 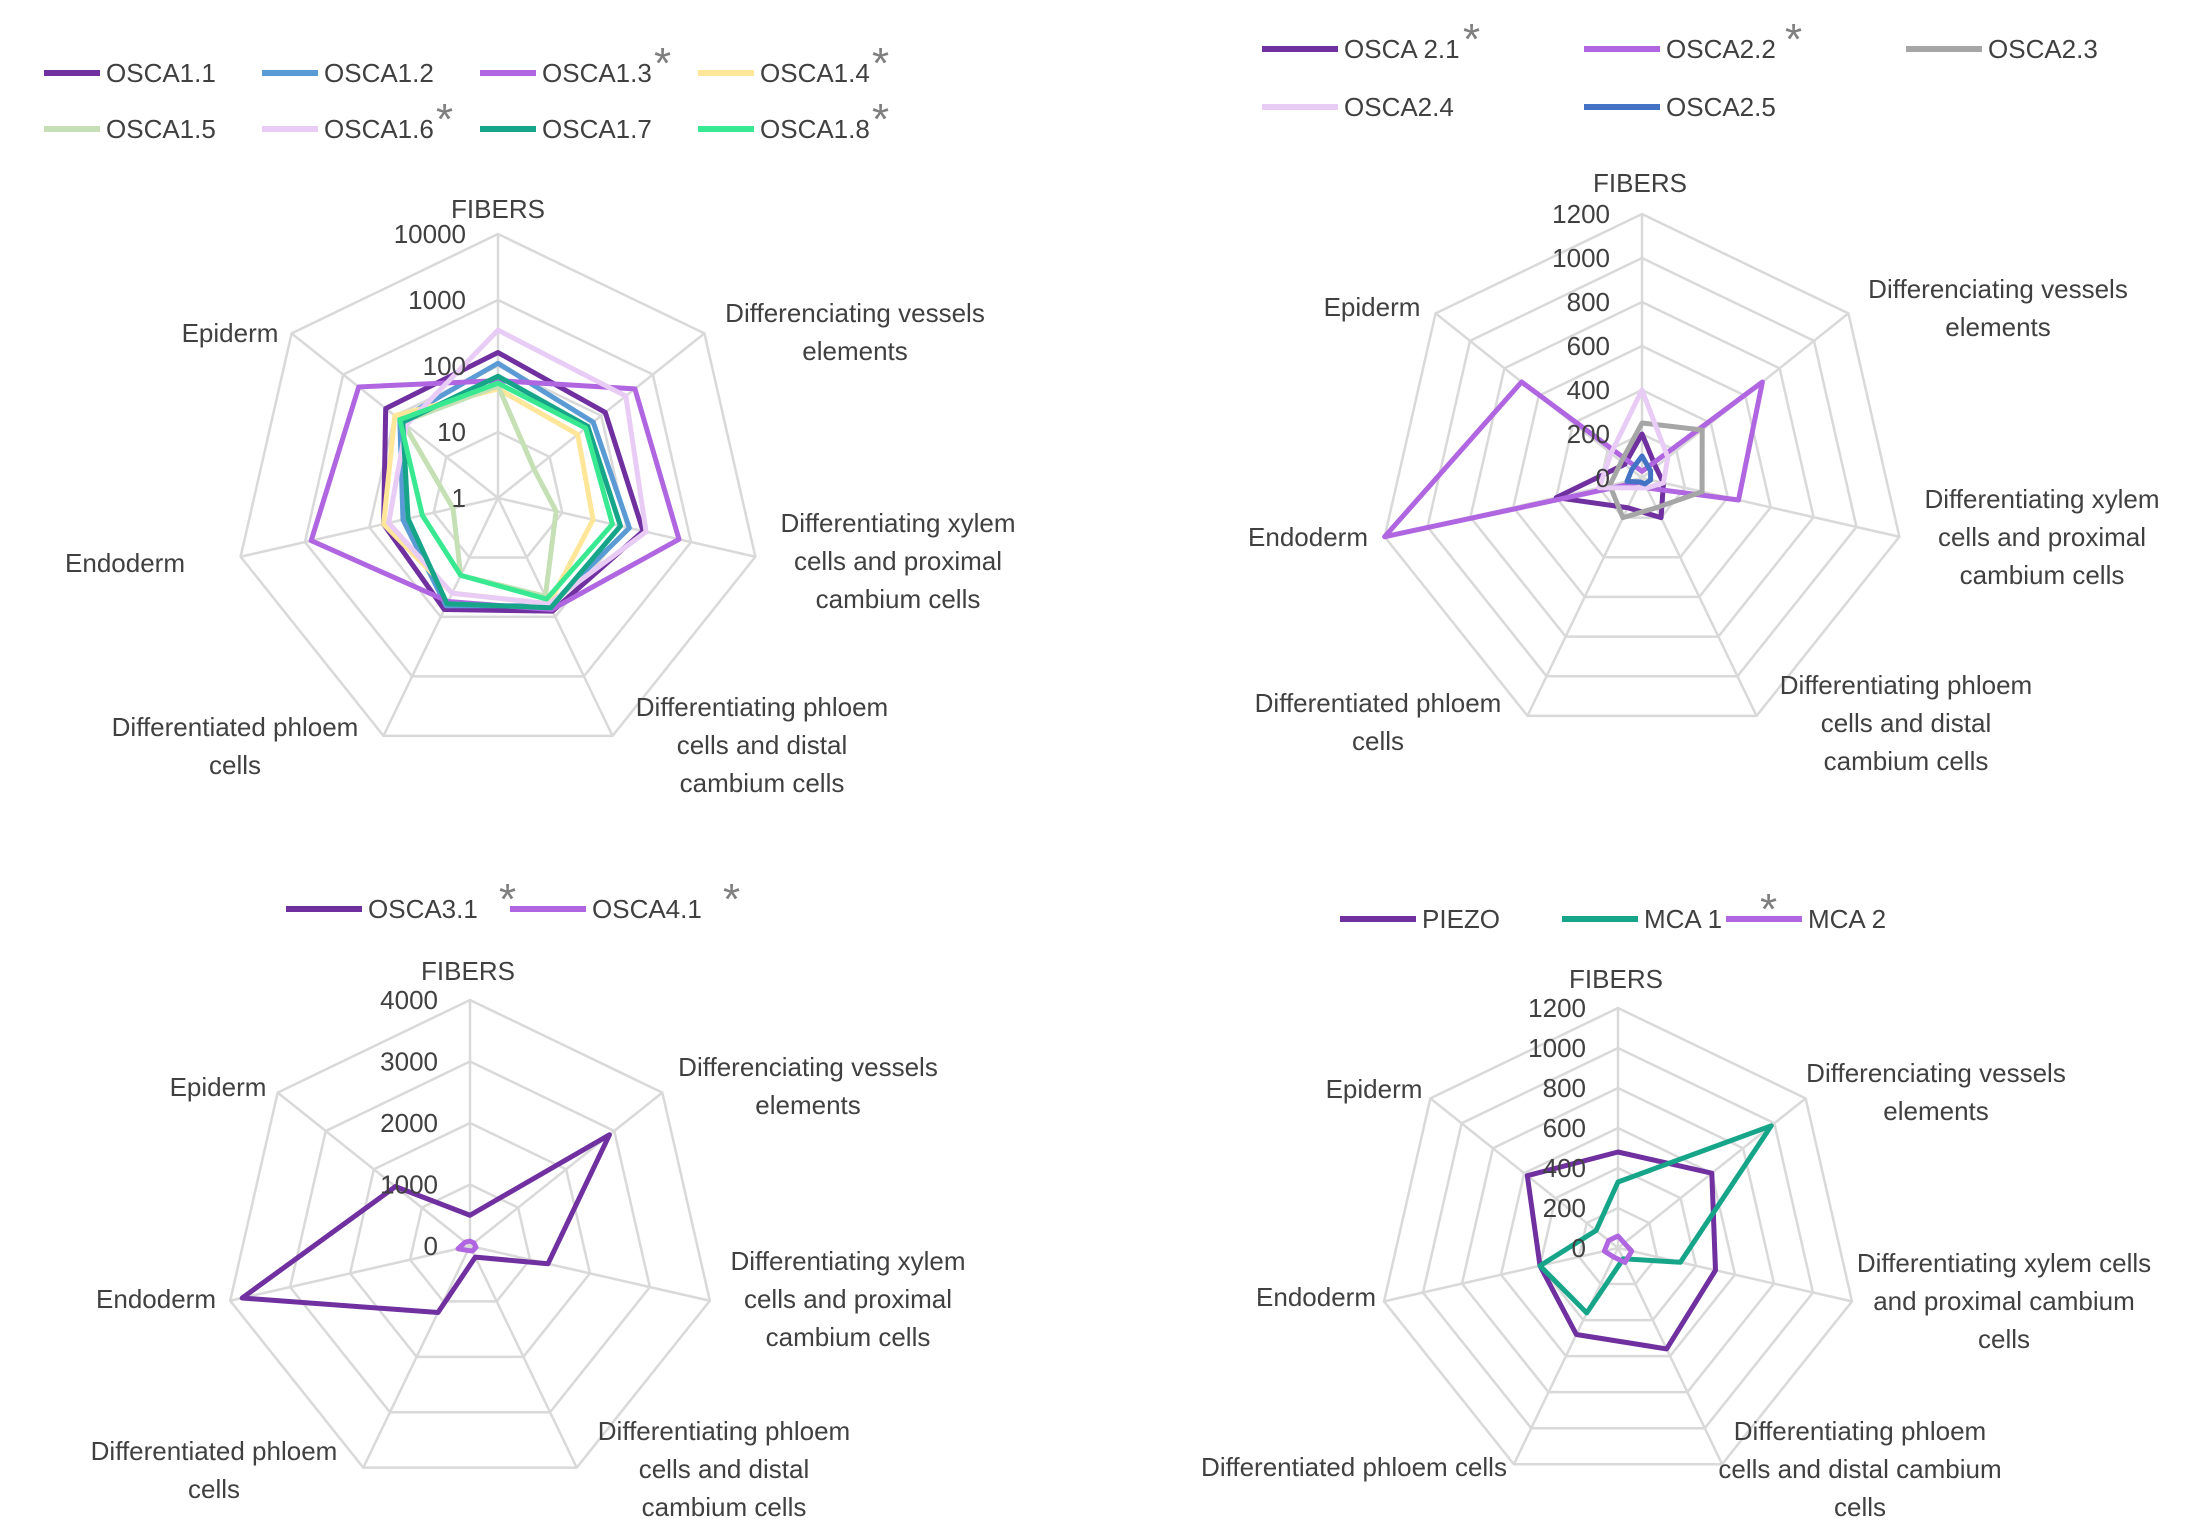 I want to click on tick-label: 4000, so click(x=409, y=1000).